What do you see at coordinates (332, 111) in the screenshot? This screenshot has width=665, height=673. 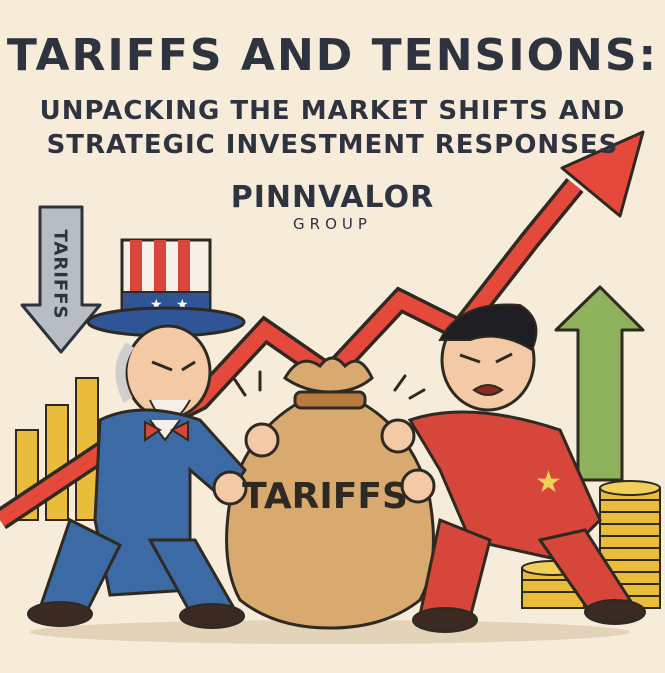 I see `subtitle-line-1: UNPACKING THE MARKET SHIFTS AND` at bounding box center [332, 111].